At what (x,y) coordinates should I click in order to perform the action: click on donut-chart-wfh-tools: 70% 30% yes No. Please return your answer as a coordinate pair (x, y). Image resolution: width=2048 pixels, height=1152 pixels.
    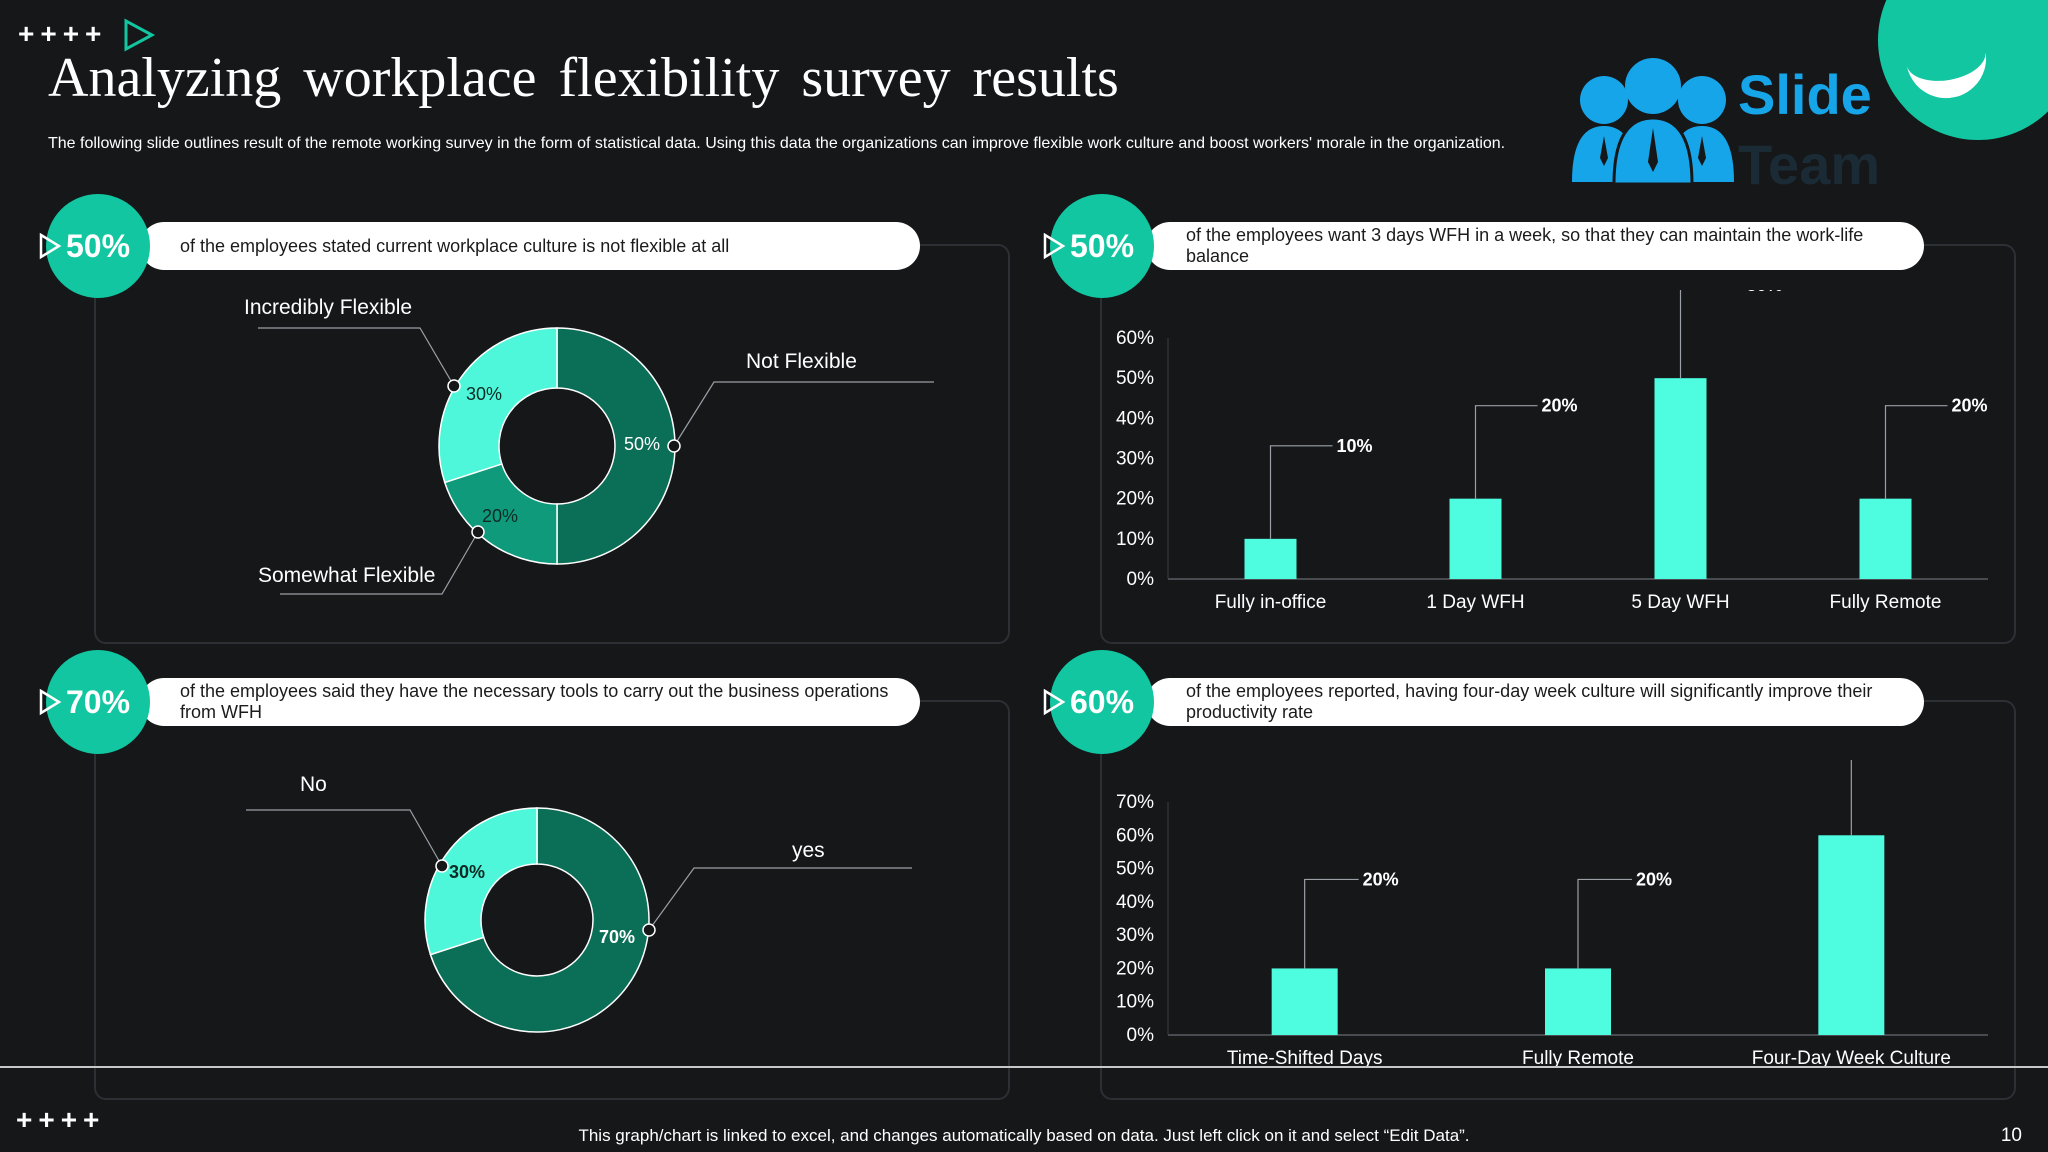
    Looking at the image, I should click on (579, 903).